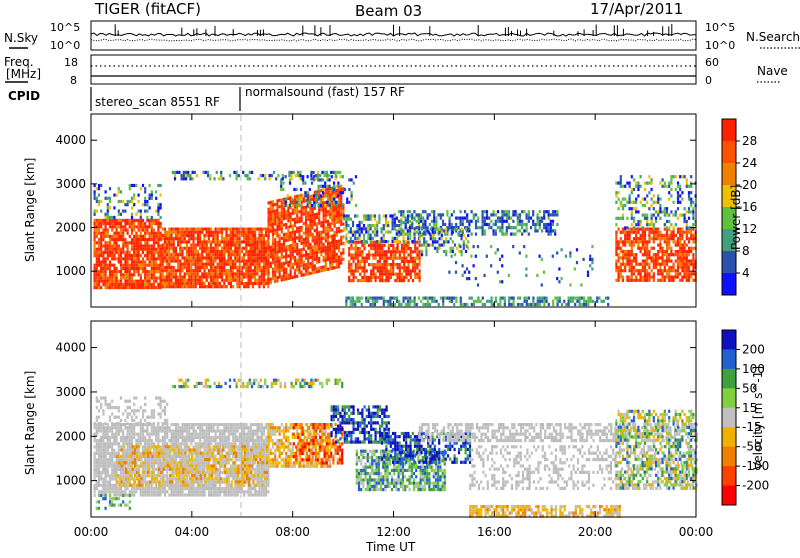 This screenshot has height=558, width=800. I want to click on freq-panel: Freq. [MHz] 18 8 60 0 Nave, so click(396, 71).